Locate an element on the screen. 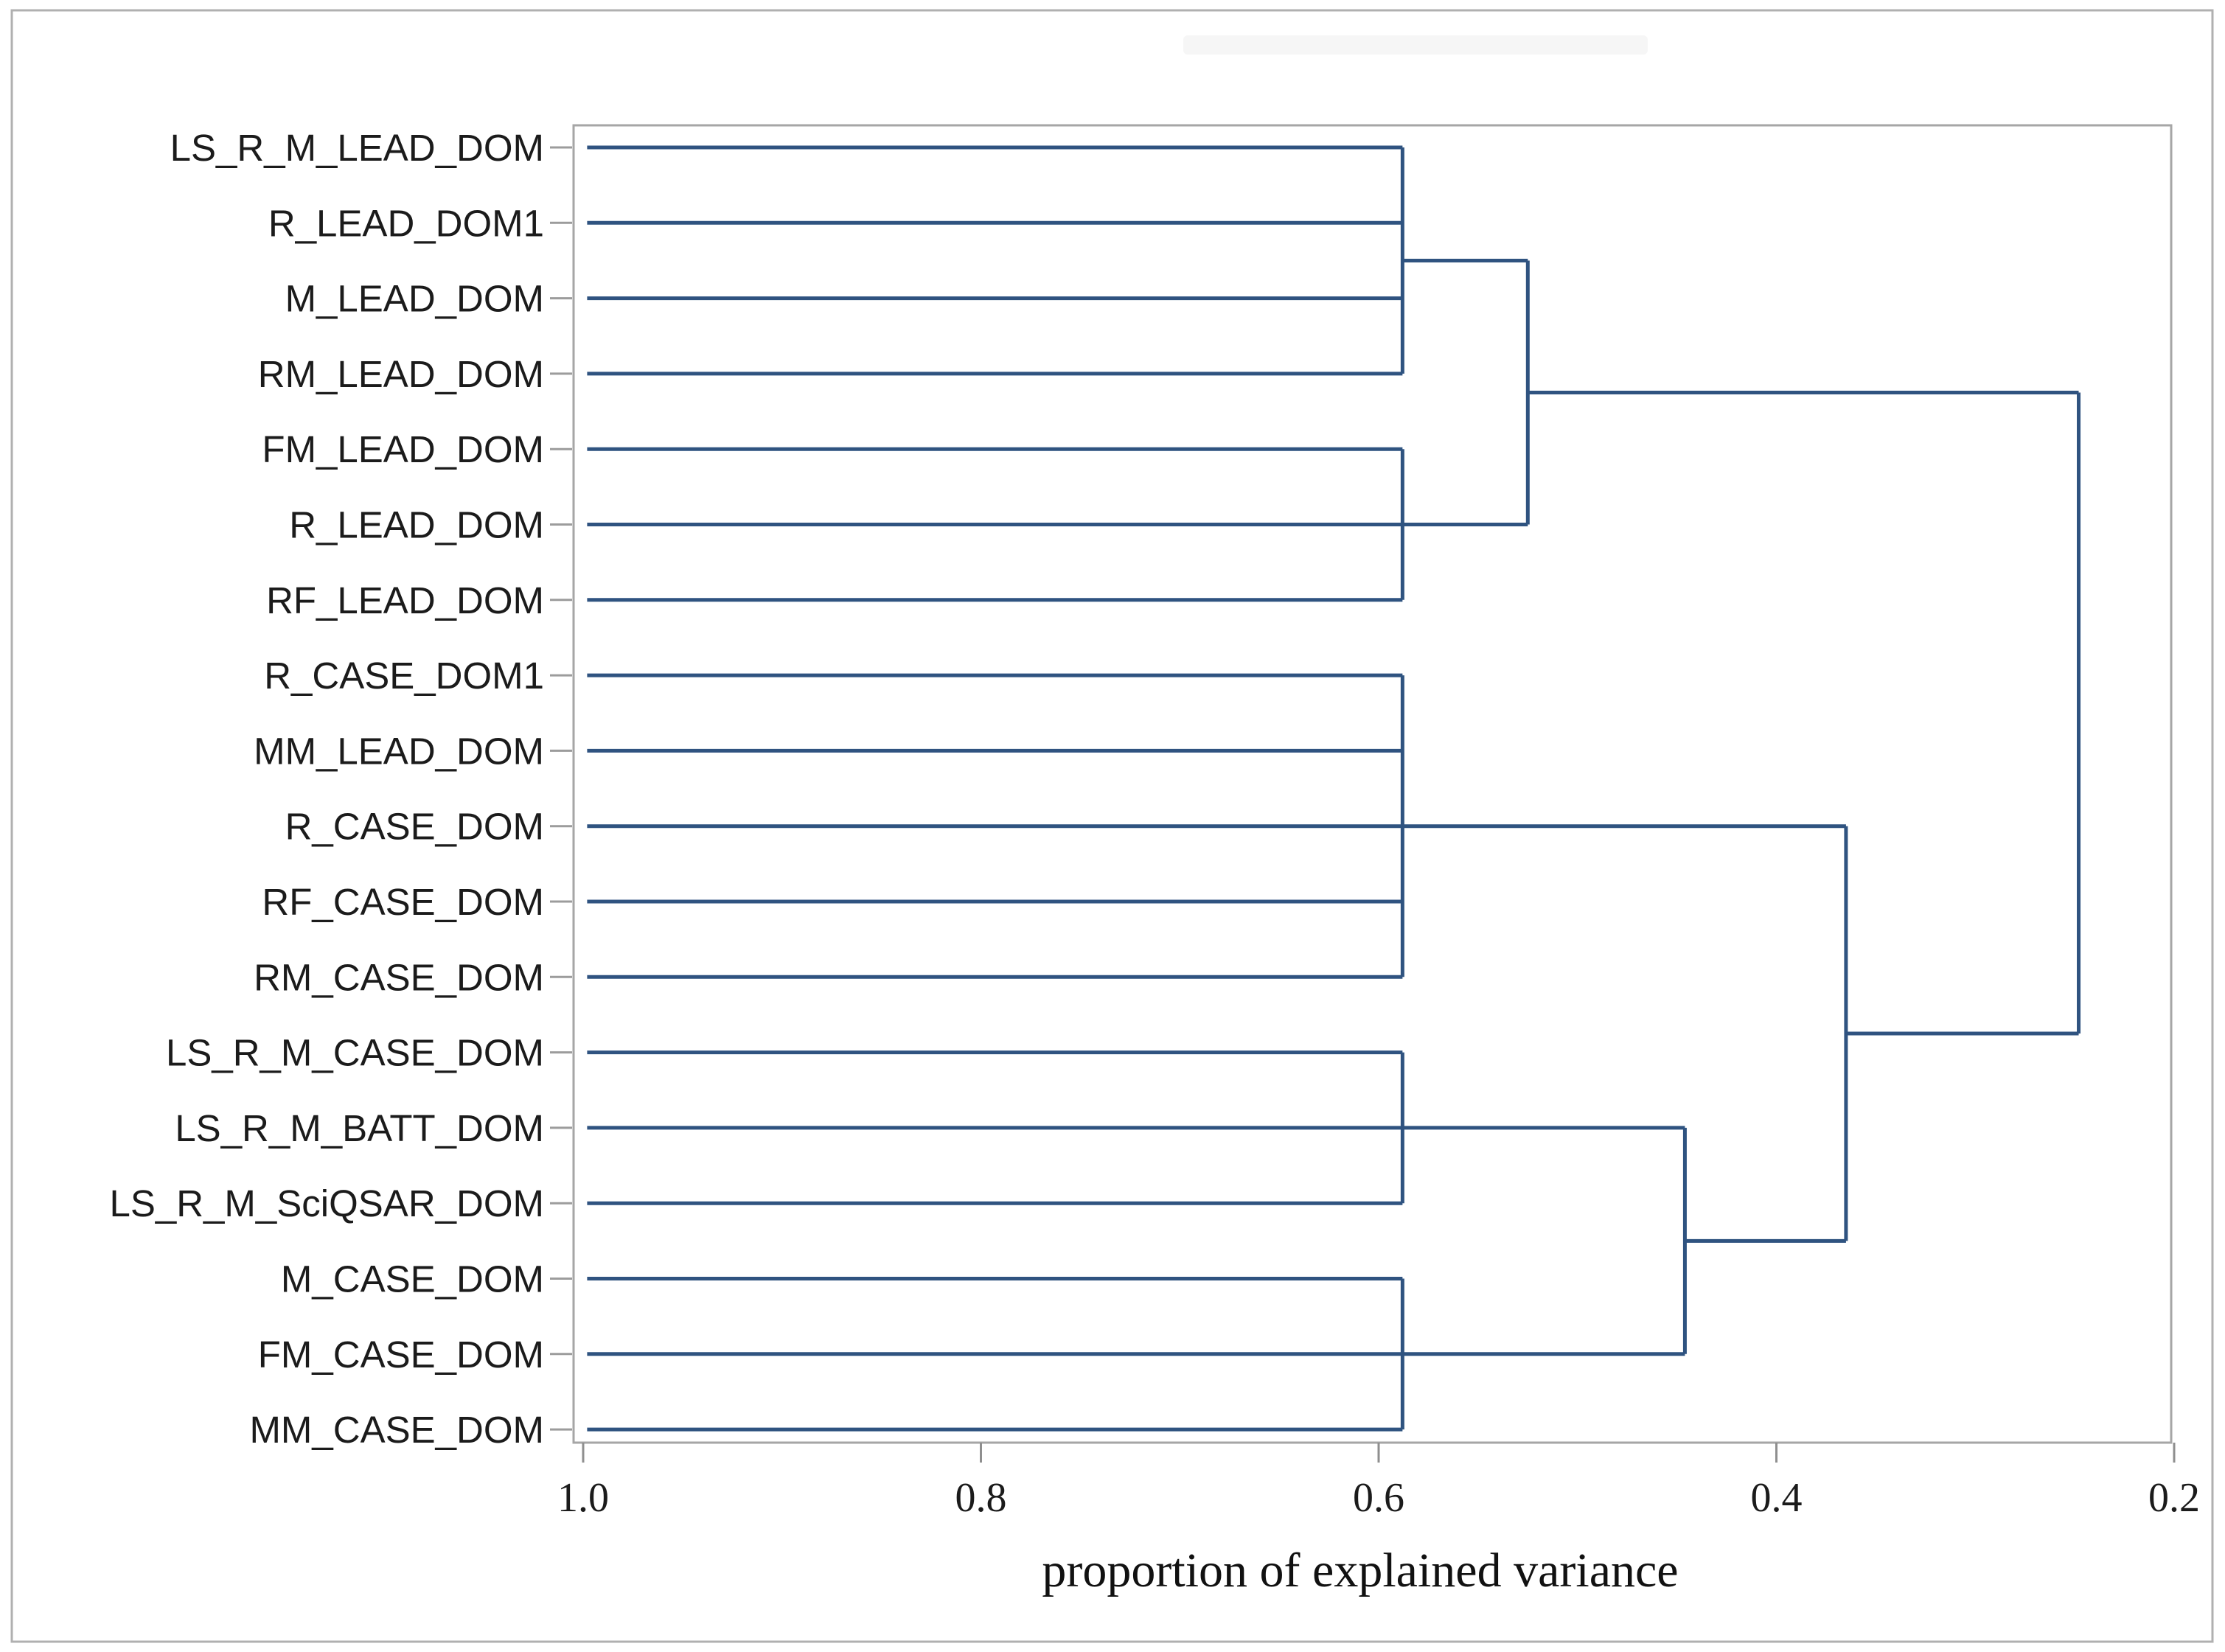 This screenshot has width=2225, height=1652. leaf-label: LS_R_M_LEAD_DOM is located at coordinates (357, 148).